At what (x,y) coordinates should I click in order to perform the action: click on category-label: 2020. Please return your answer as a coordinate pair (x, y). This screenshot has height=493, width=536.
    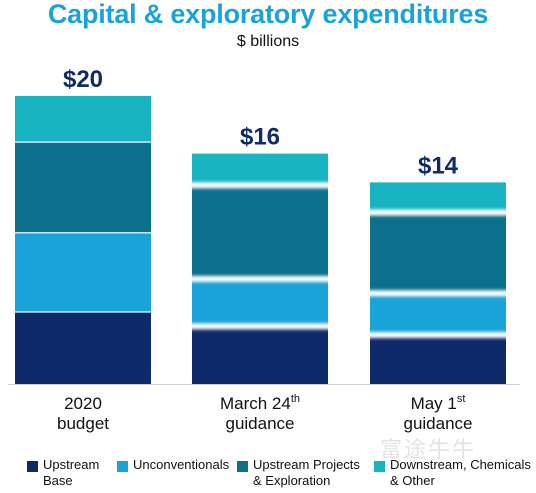
    Looking at the image, I should click on (83, 403).